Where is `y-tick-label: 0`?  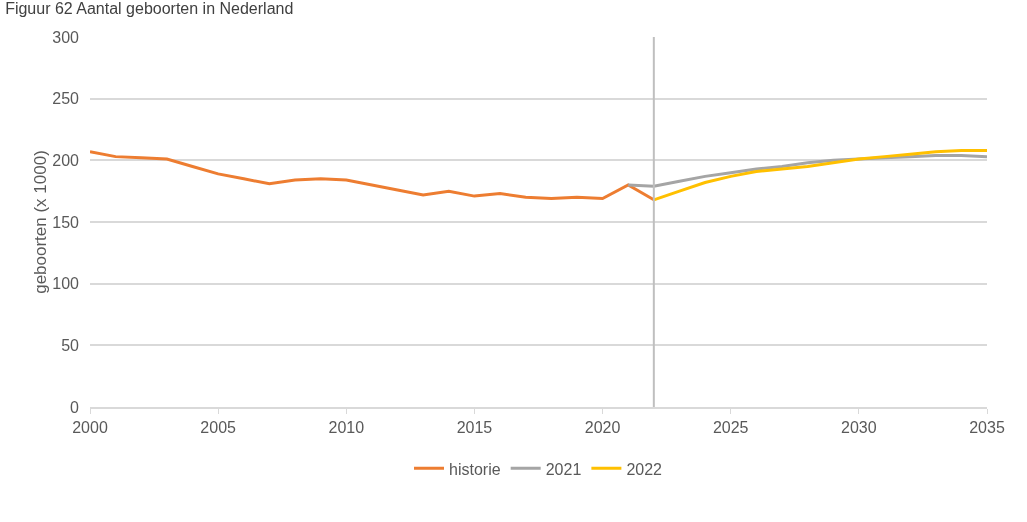 y-tick-label: 0 is located at coordinates (75, 407).